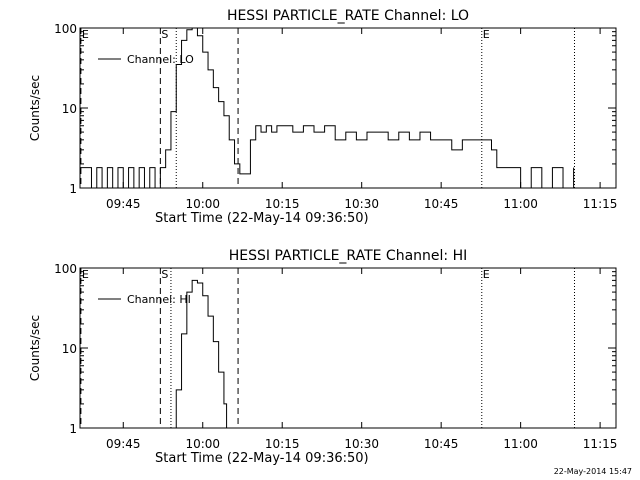 This screenshot has height=480, width=640. What do you see at coordinates (164, 34) in the screenshot?
I see `panel-1-marker-label: S` at bounding box center [164, 34].